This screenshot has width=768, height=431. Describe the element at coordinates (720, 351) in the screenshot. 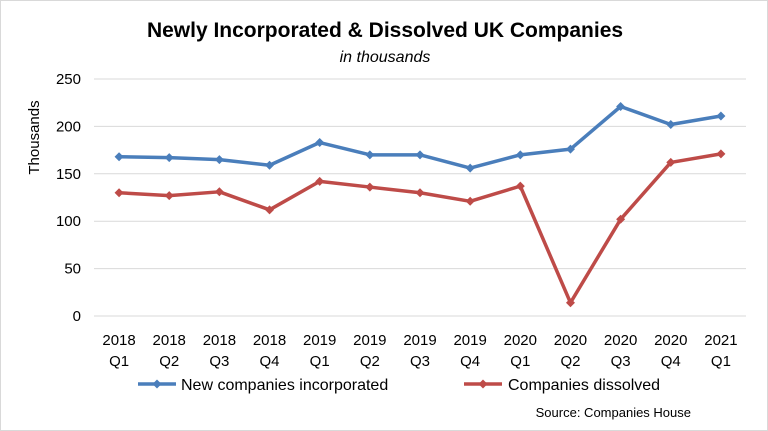

I see `x-tick-label: 2021 Q1` at that location.